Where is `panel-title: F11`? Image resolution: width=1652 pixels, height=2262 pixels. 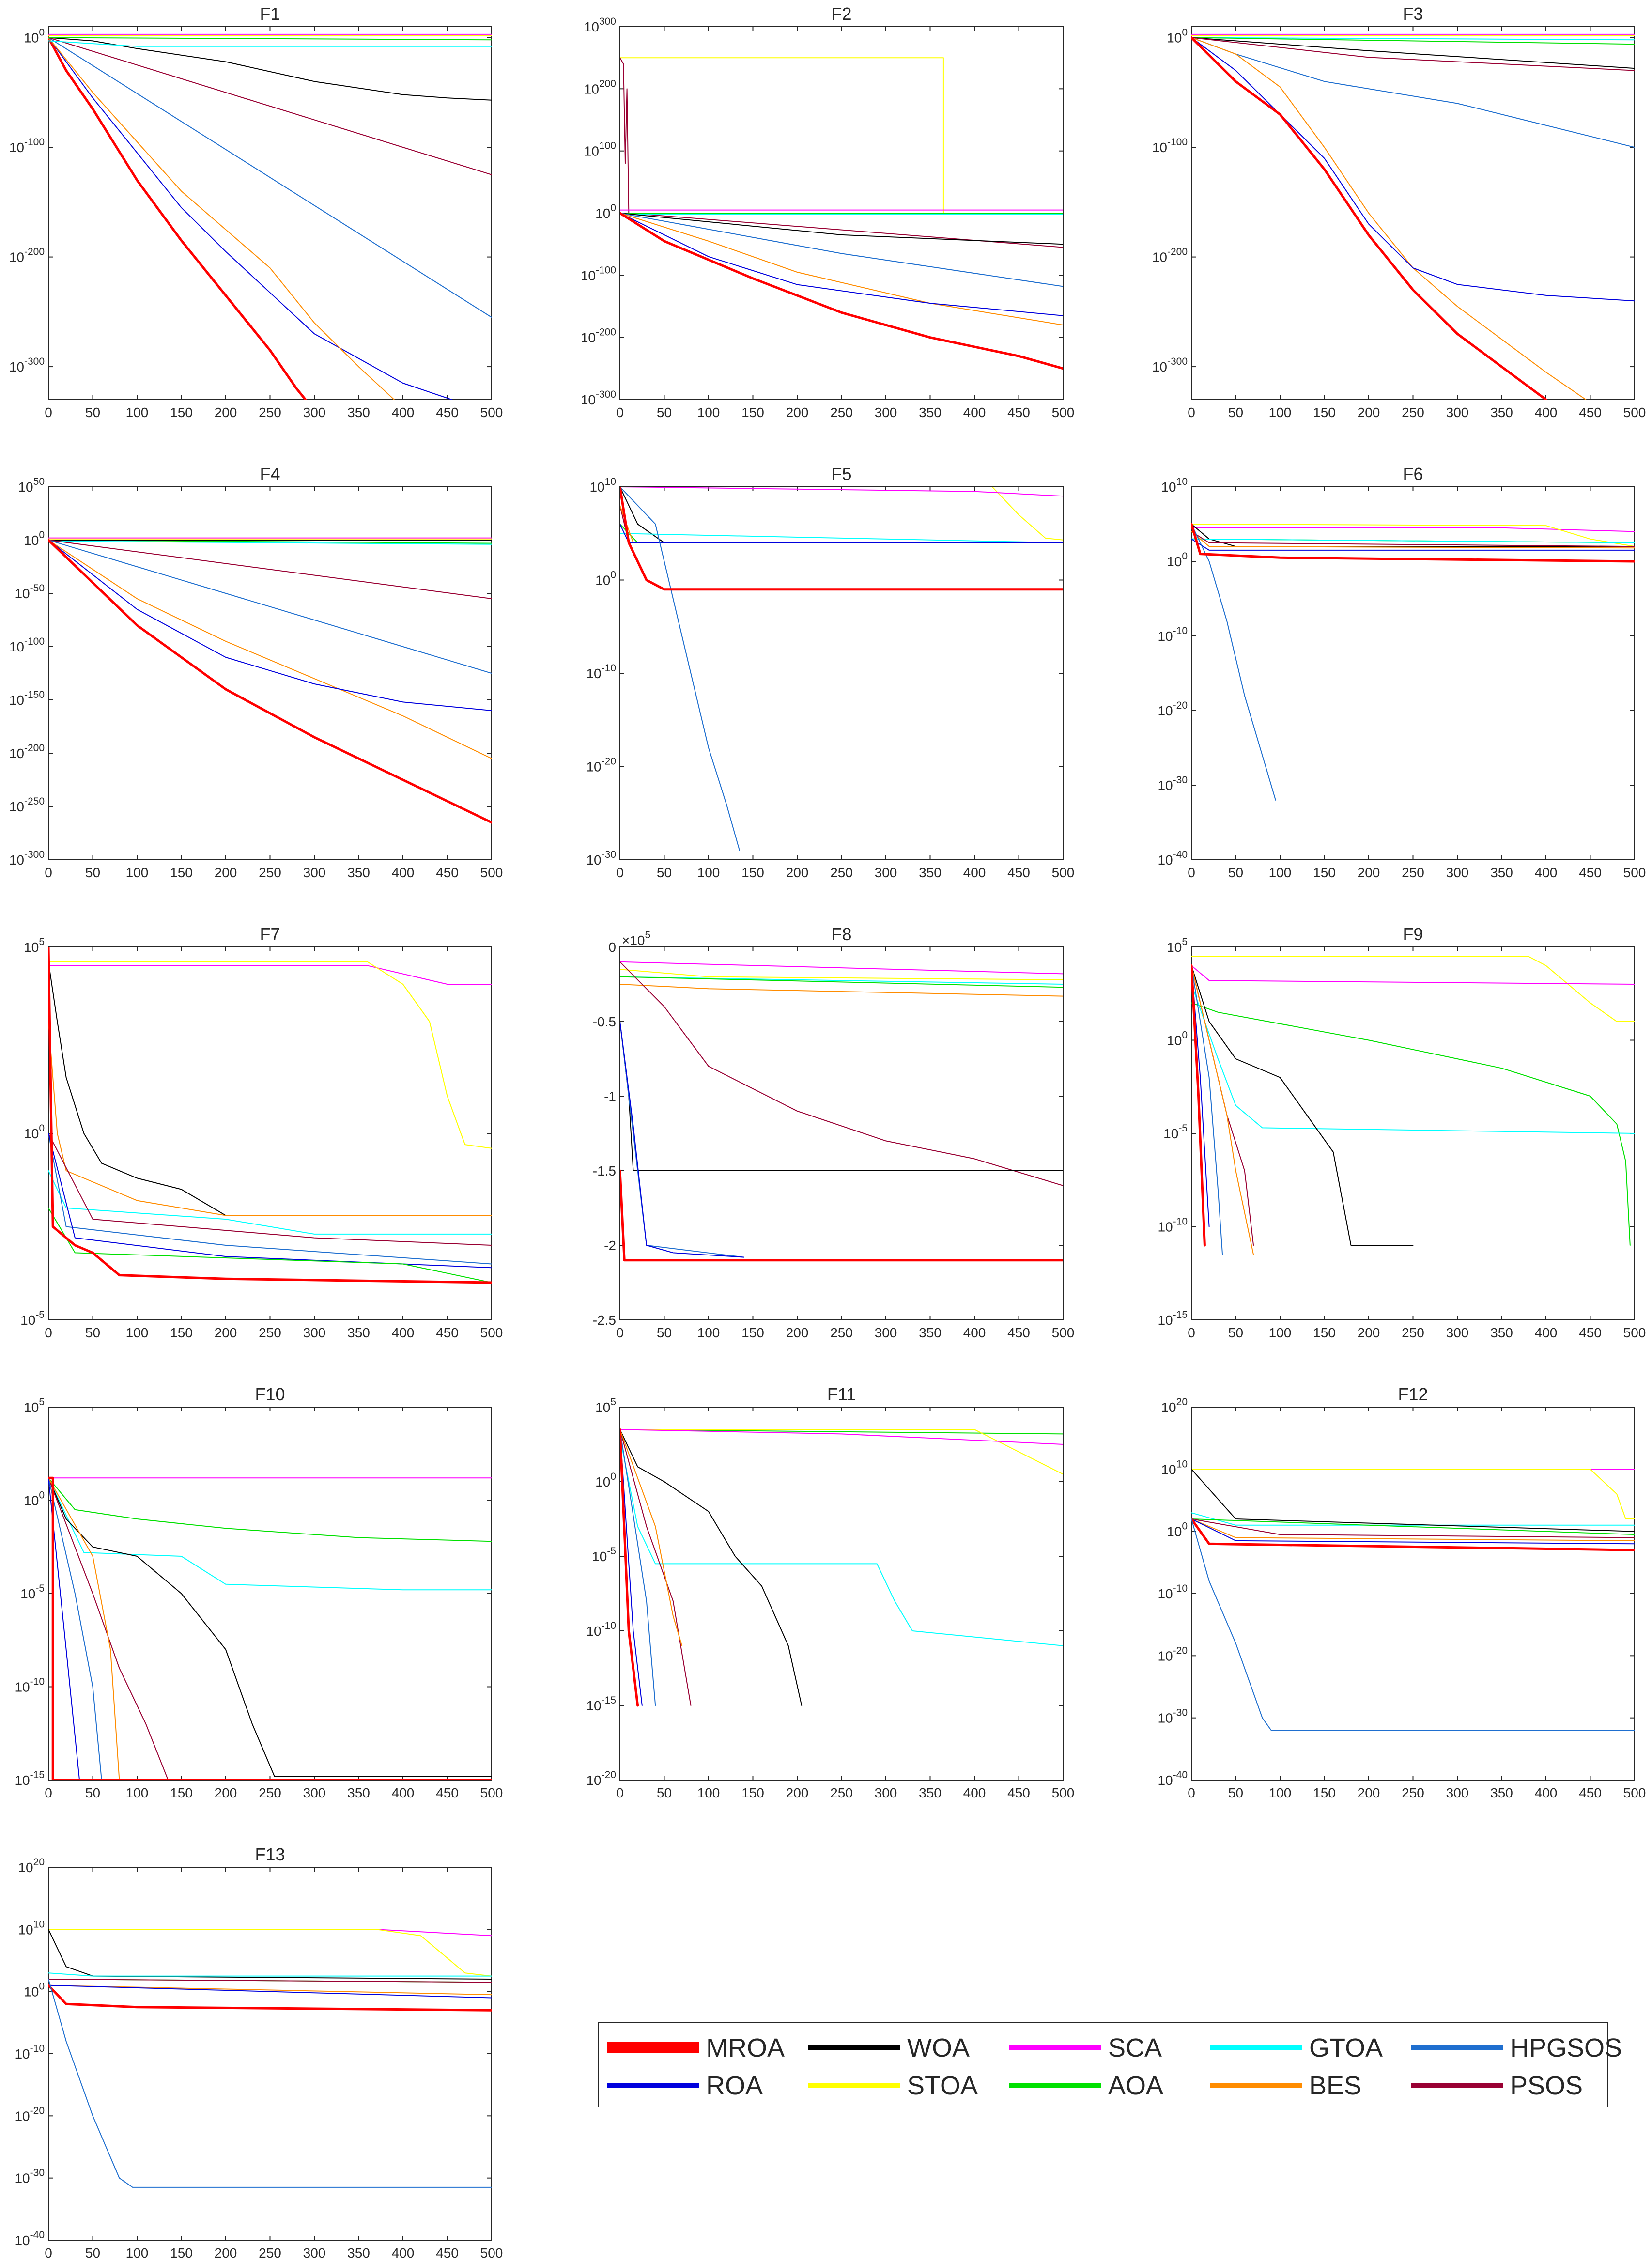 panel-title: F11 is located at coordinates (842, 1394).